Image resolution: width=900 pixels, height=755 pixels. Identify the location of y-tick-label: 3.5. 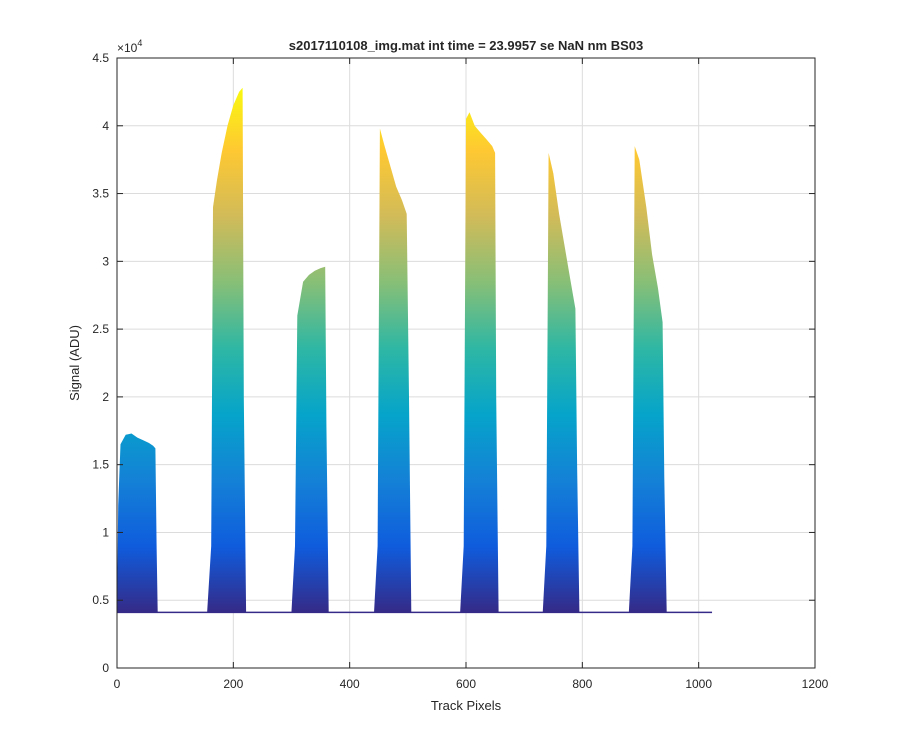
(100, 194).